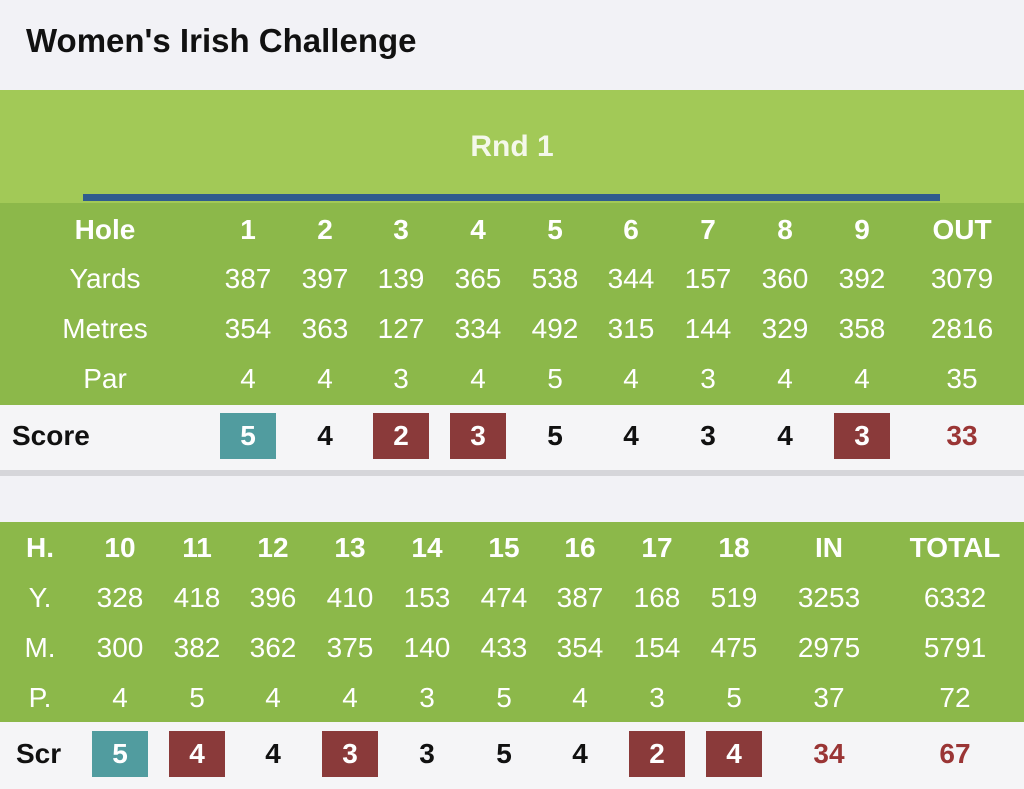 Image resolution: width=1024 pixels, height=789 pixels. I want to click on cell-value: 6332, so click(955, 597).